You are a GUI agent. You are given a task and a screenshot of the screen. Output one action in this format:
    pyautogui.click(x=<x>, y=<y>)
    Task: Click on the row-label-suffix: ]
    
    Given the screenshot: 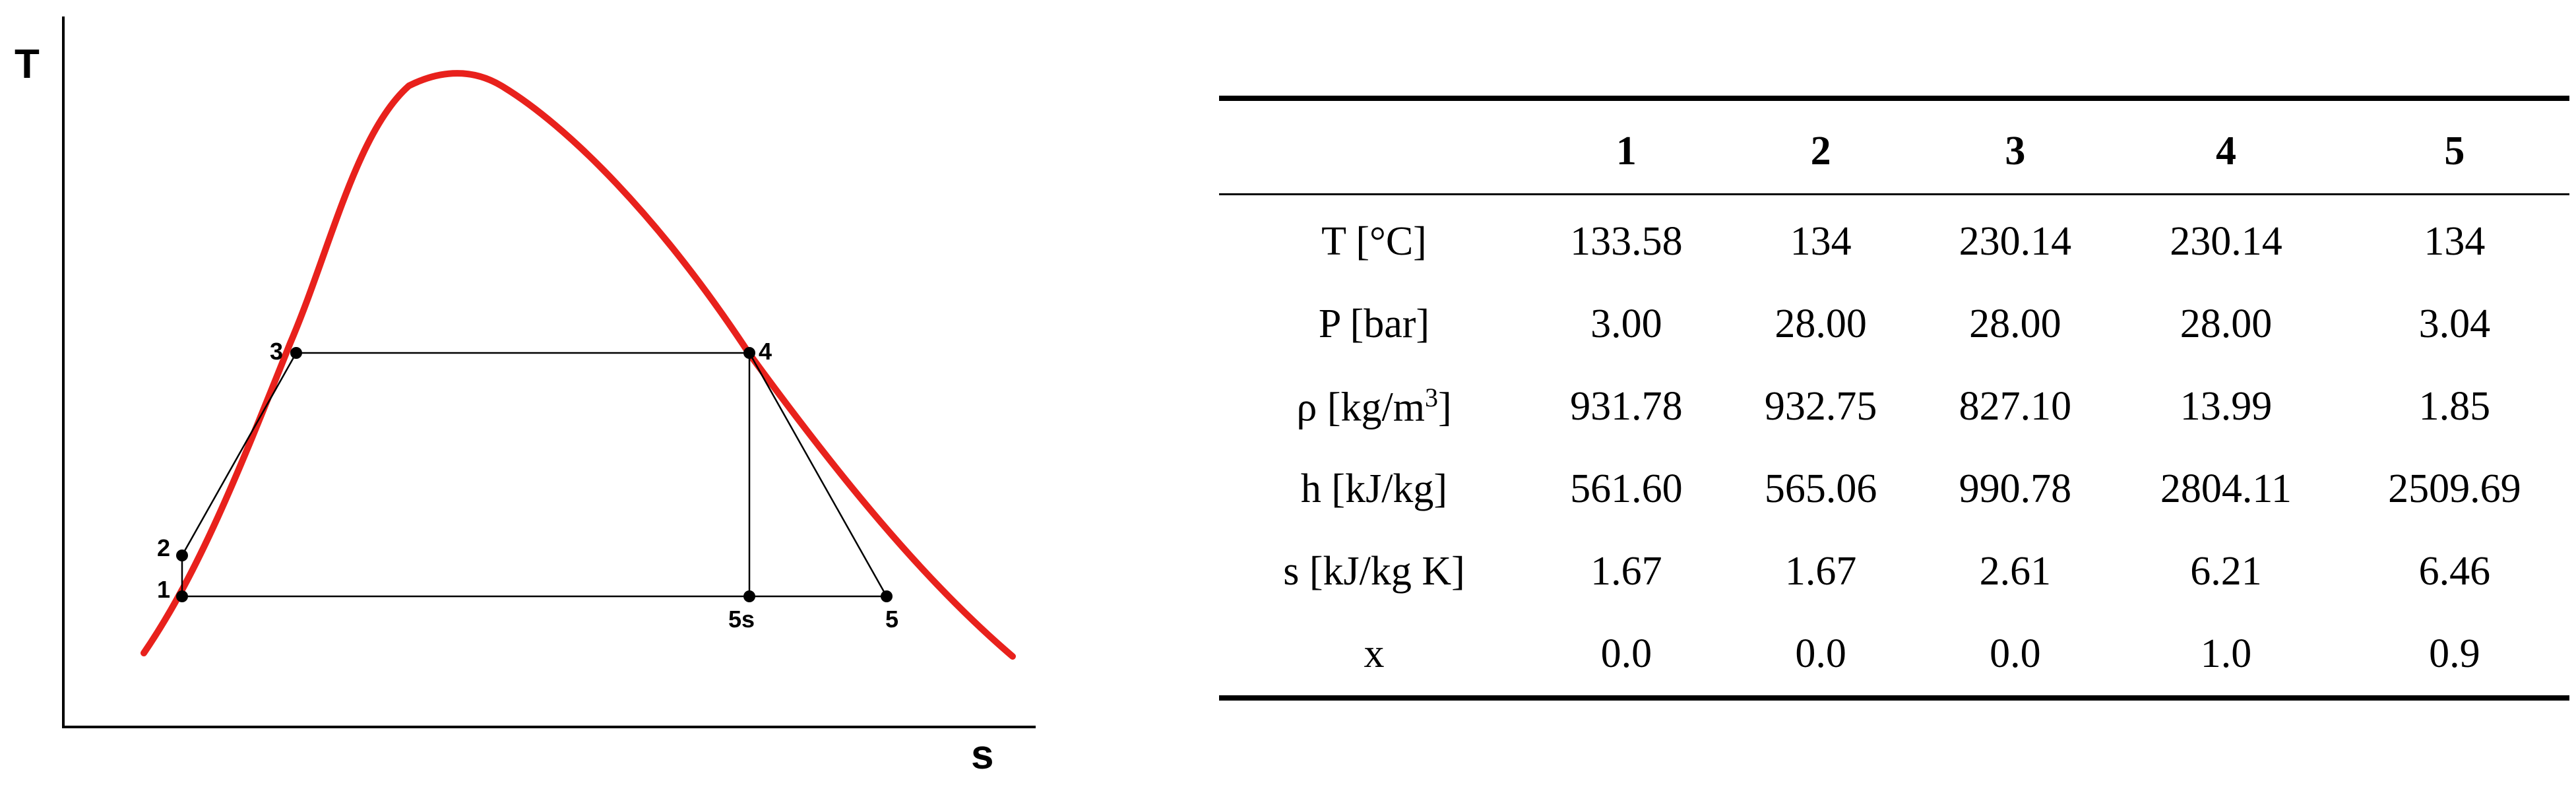 What is the action you would take?
    pyautogui.click(x=1444, y=407)
    